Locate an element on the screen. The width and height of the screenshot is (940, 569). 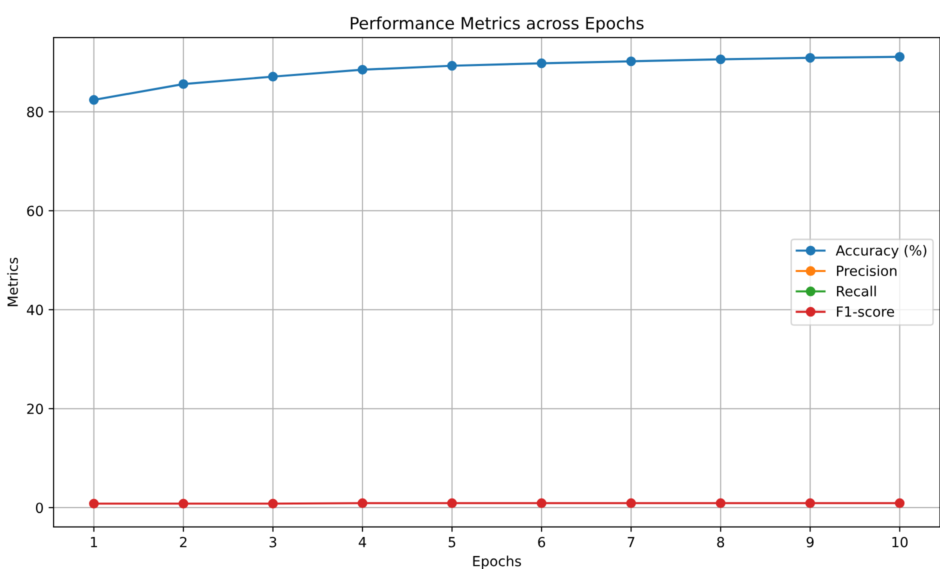
legend-label: Recall is located at coordinates (856, 291).